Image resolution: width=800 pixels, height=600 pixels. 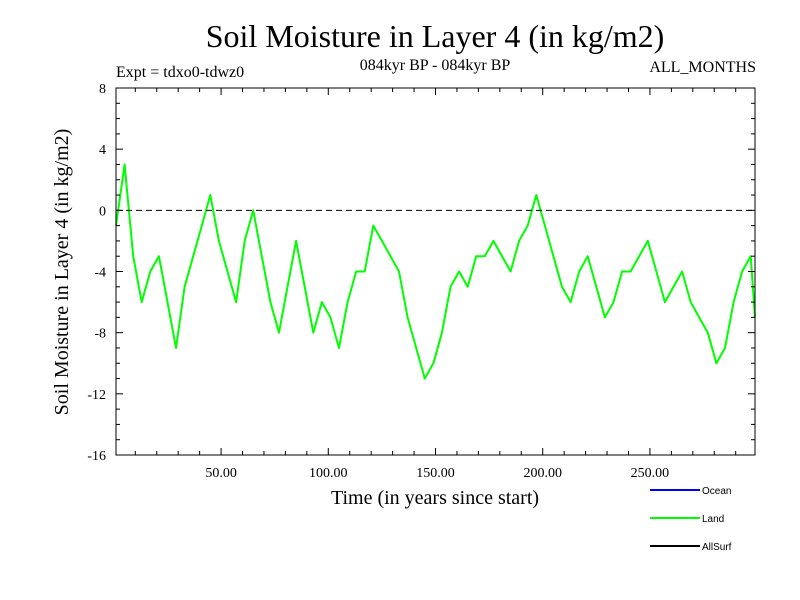 I want to click on months-label: ALL_MONTHS, so click(x=702, y=67).